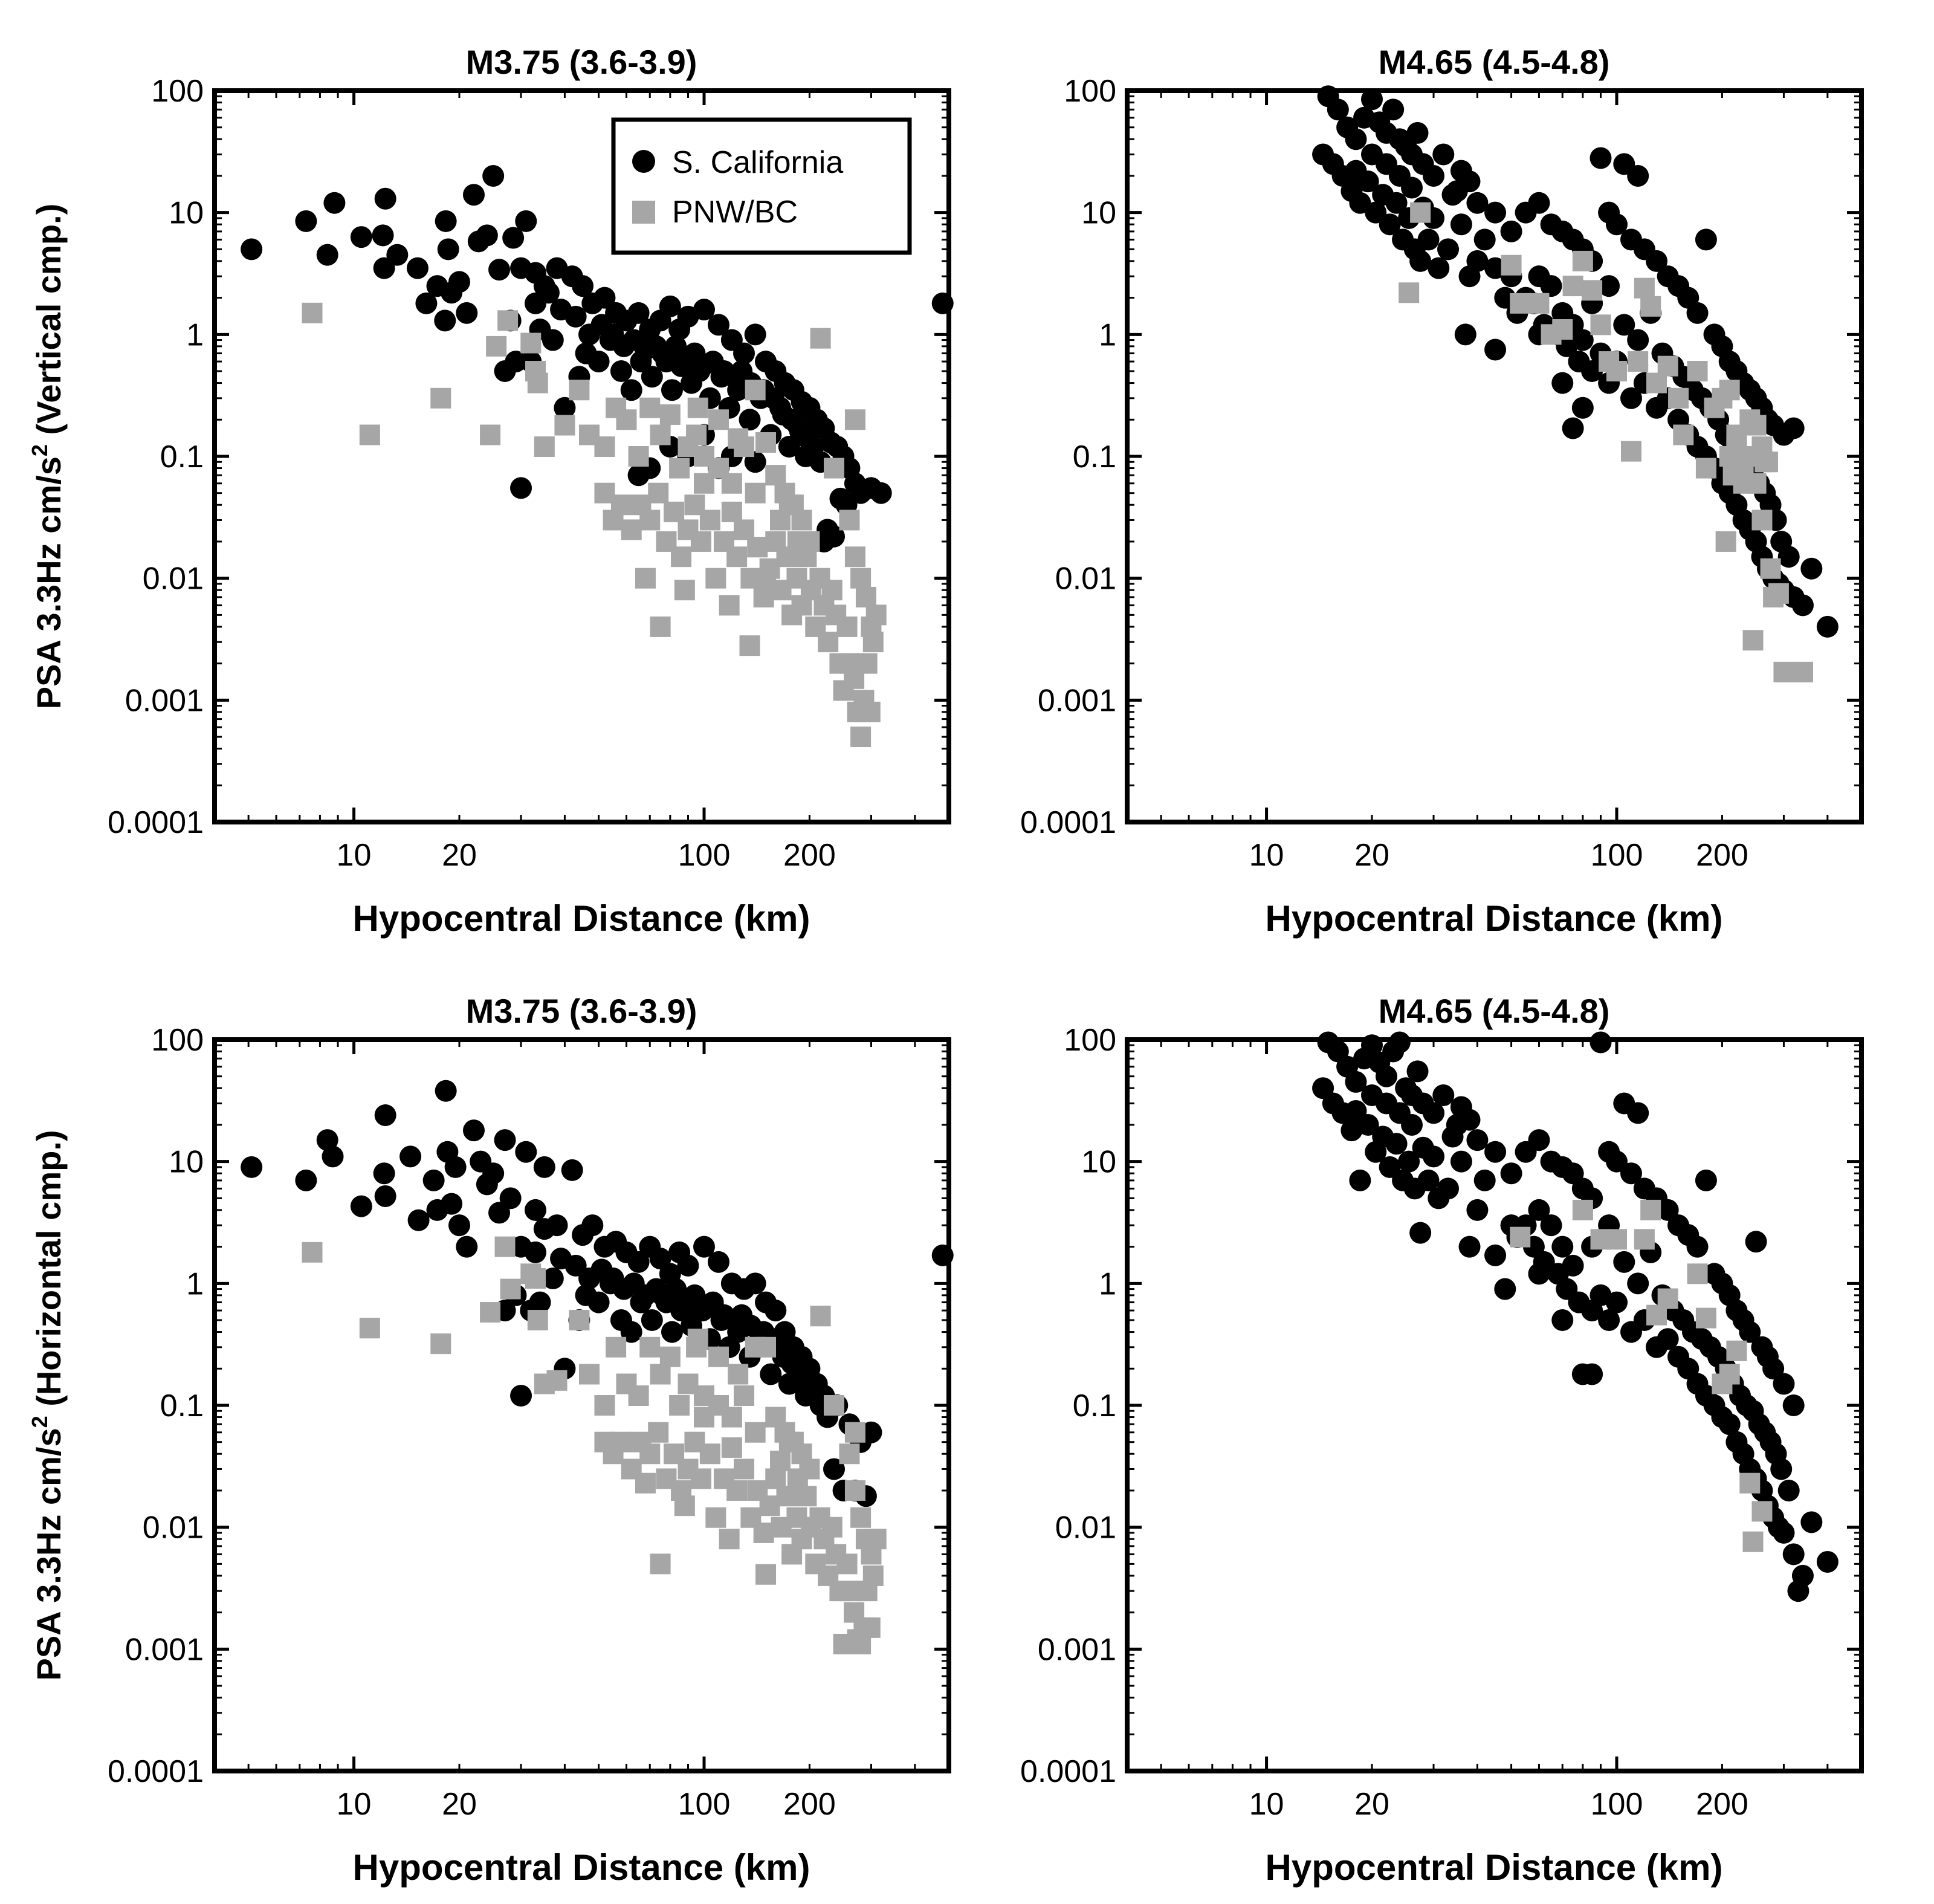 This screenshot has width=1934, height=1904. Describe the element at coordinates (459, 1804) in the screenshot. I see `x-tick-label: 20` at that location.